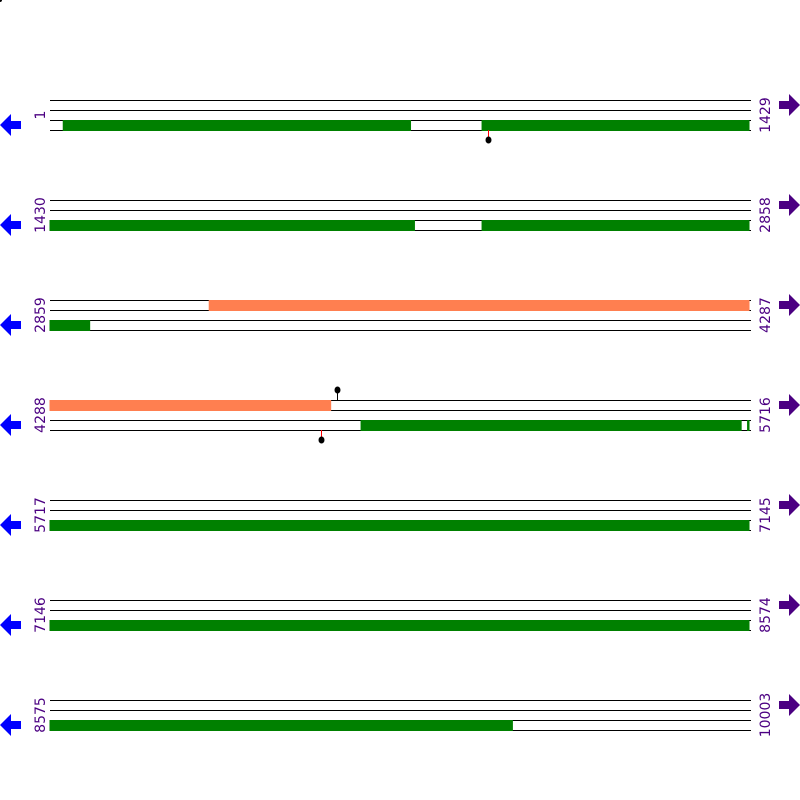 The height and width of the screenshot is (800, 800). Describe the element at coordinates (766, 715) in the screenshot. I see `row-end-label: 10003` at that location.